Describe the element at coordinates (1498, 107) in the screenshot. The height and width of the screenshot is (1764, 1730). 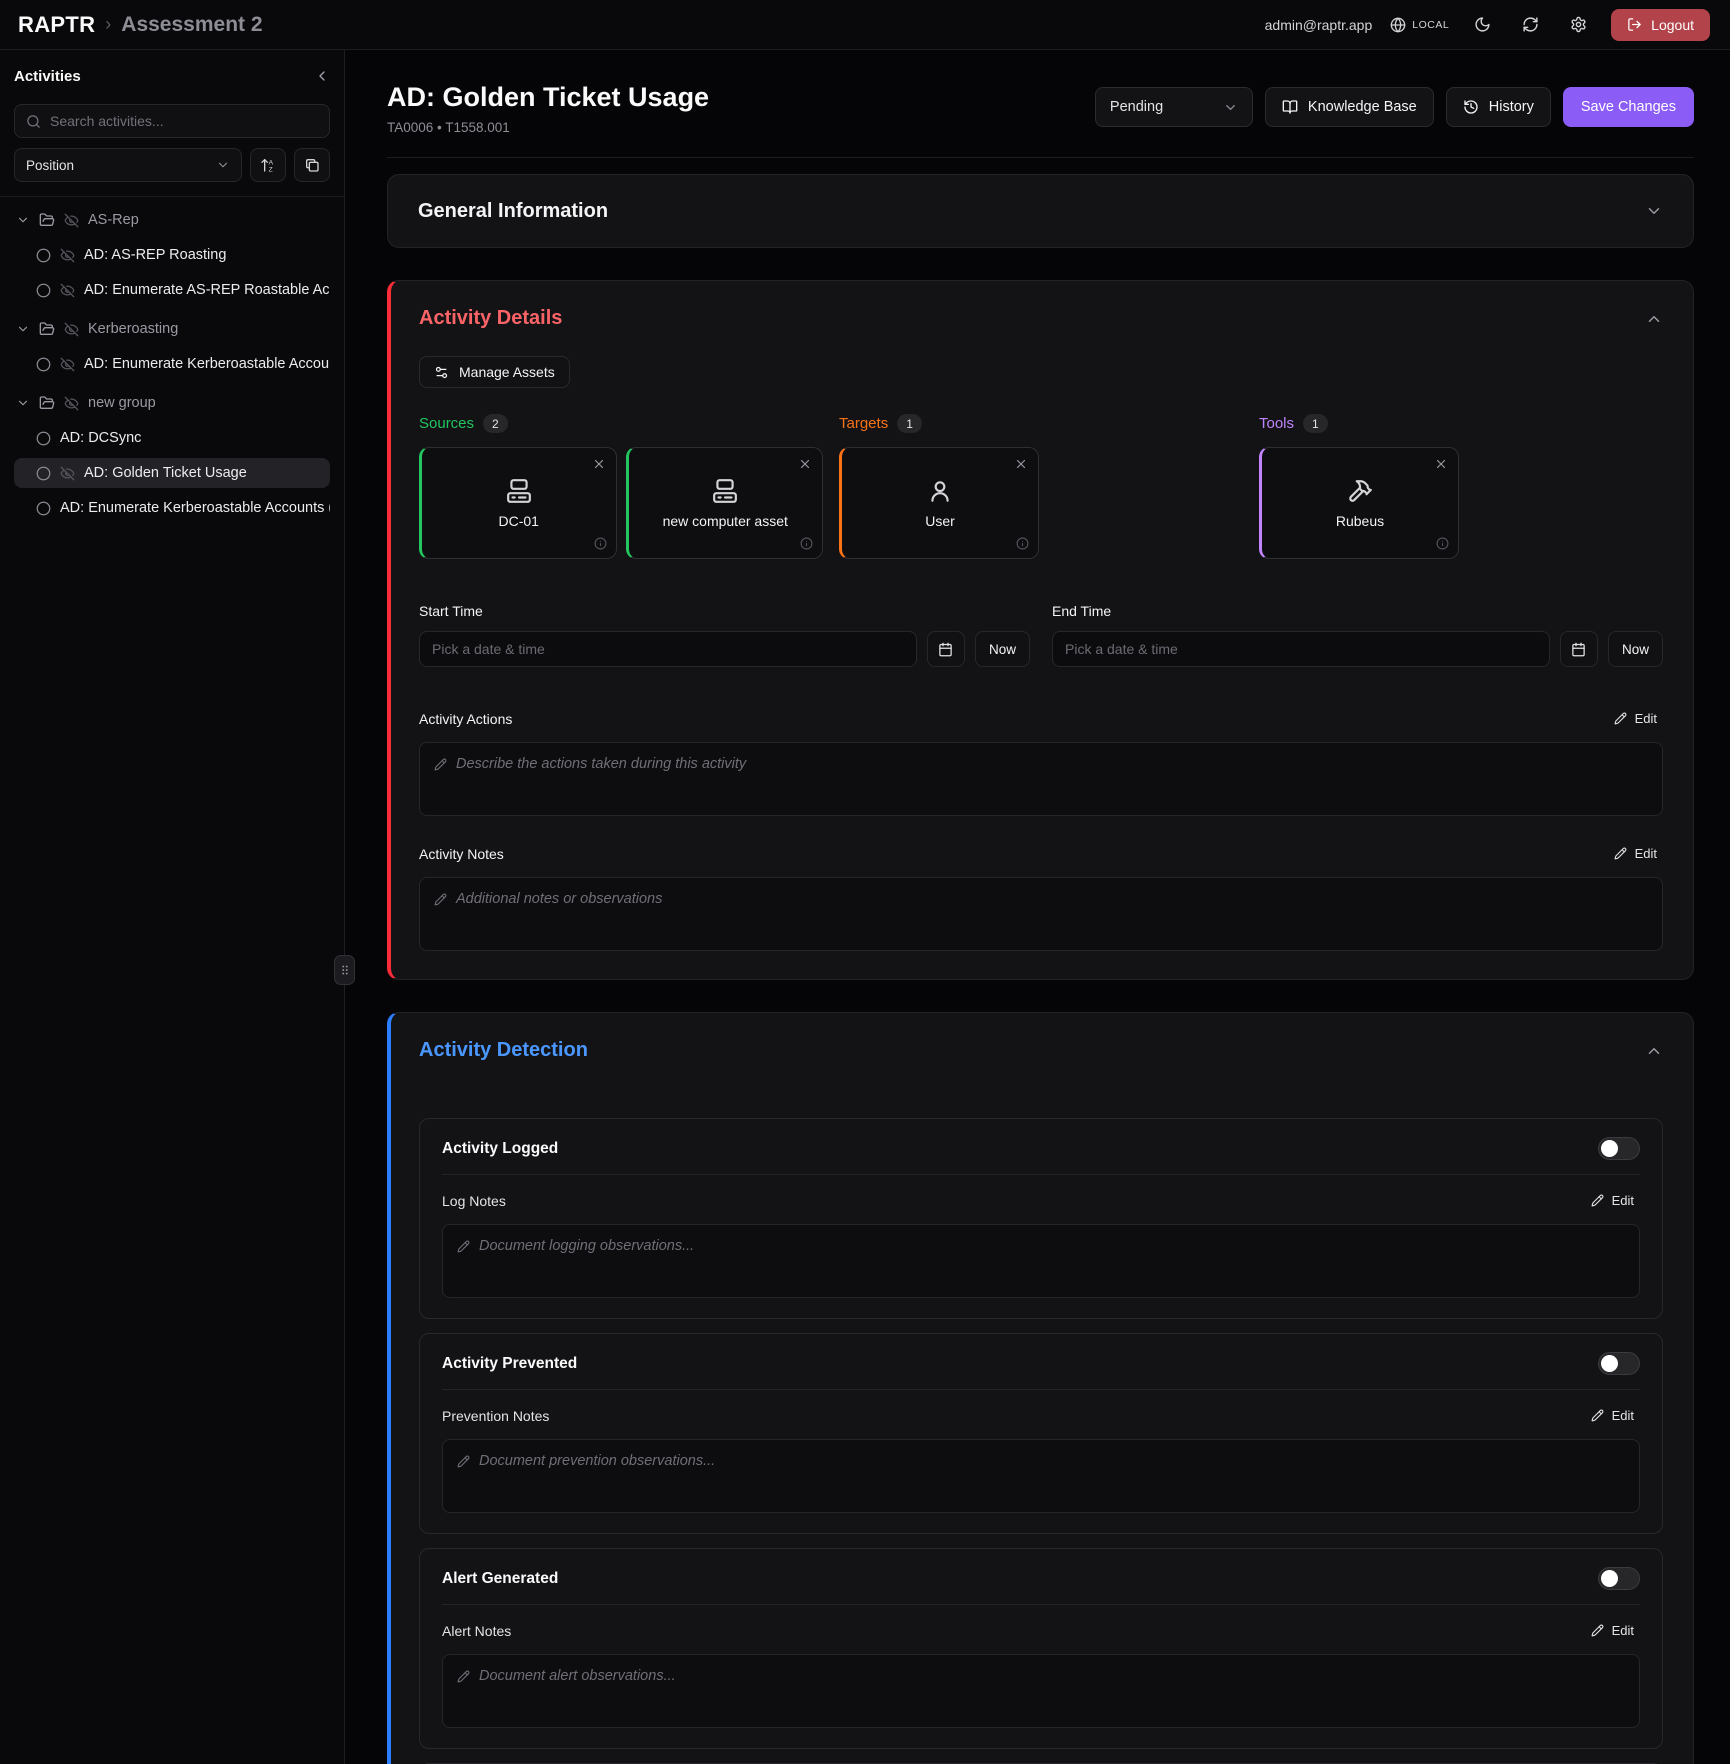
I see `history-button: History` at that location.